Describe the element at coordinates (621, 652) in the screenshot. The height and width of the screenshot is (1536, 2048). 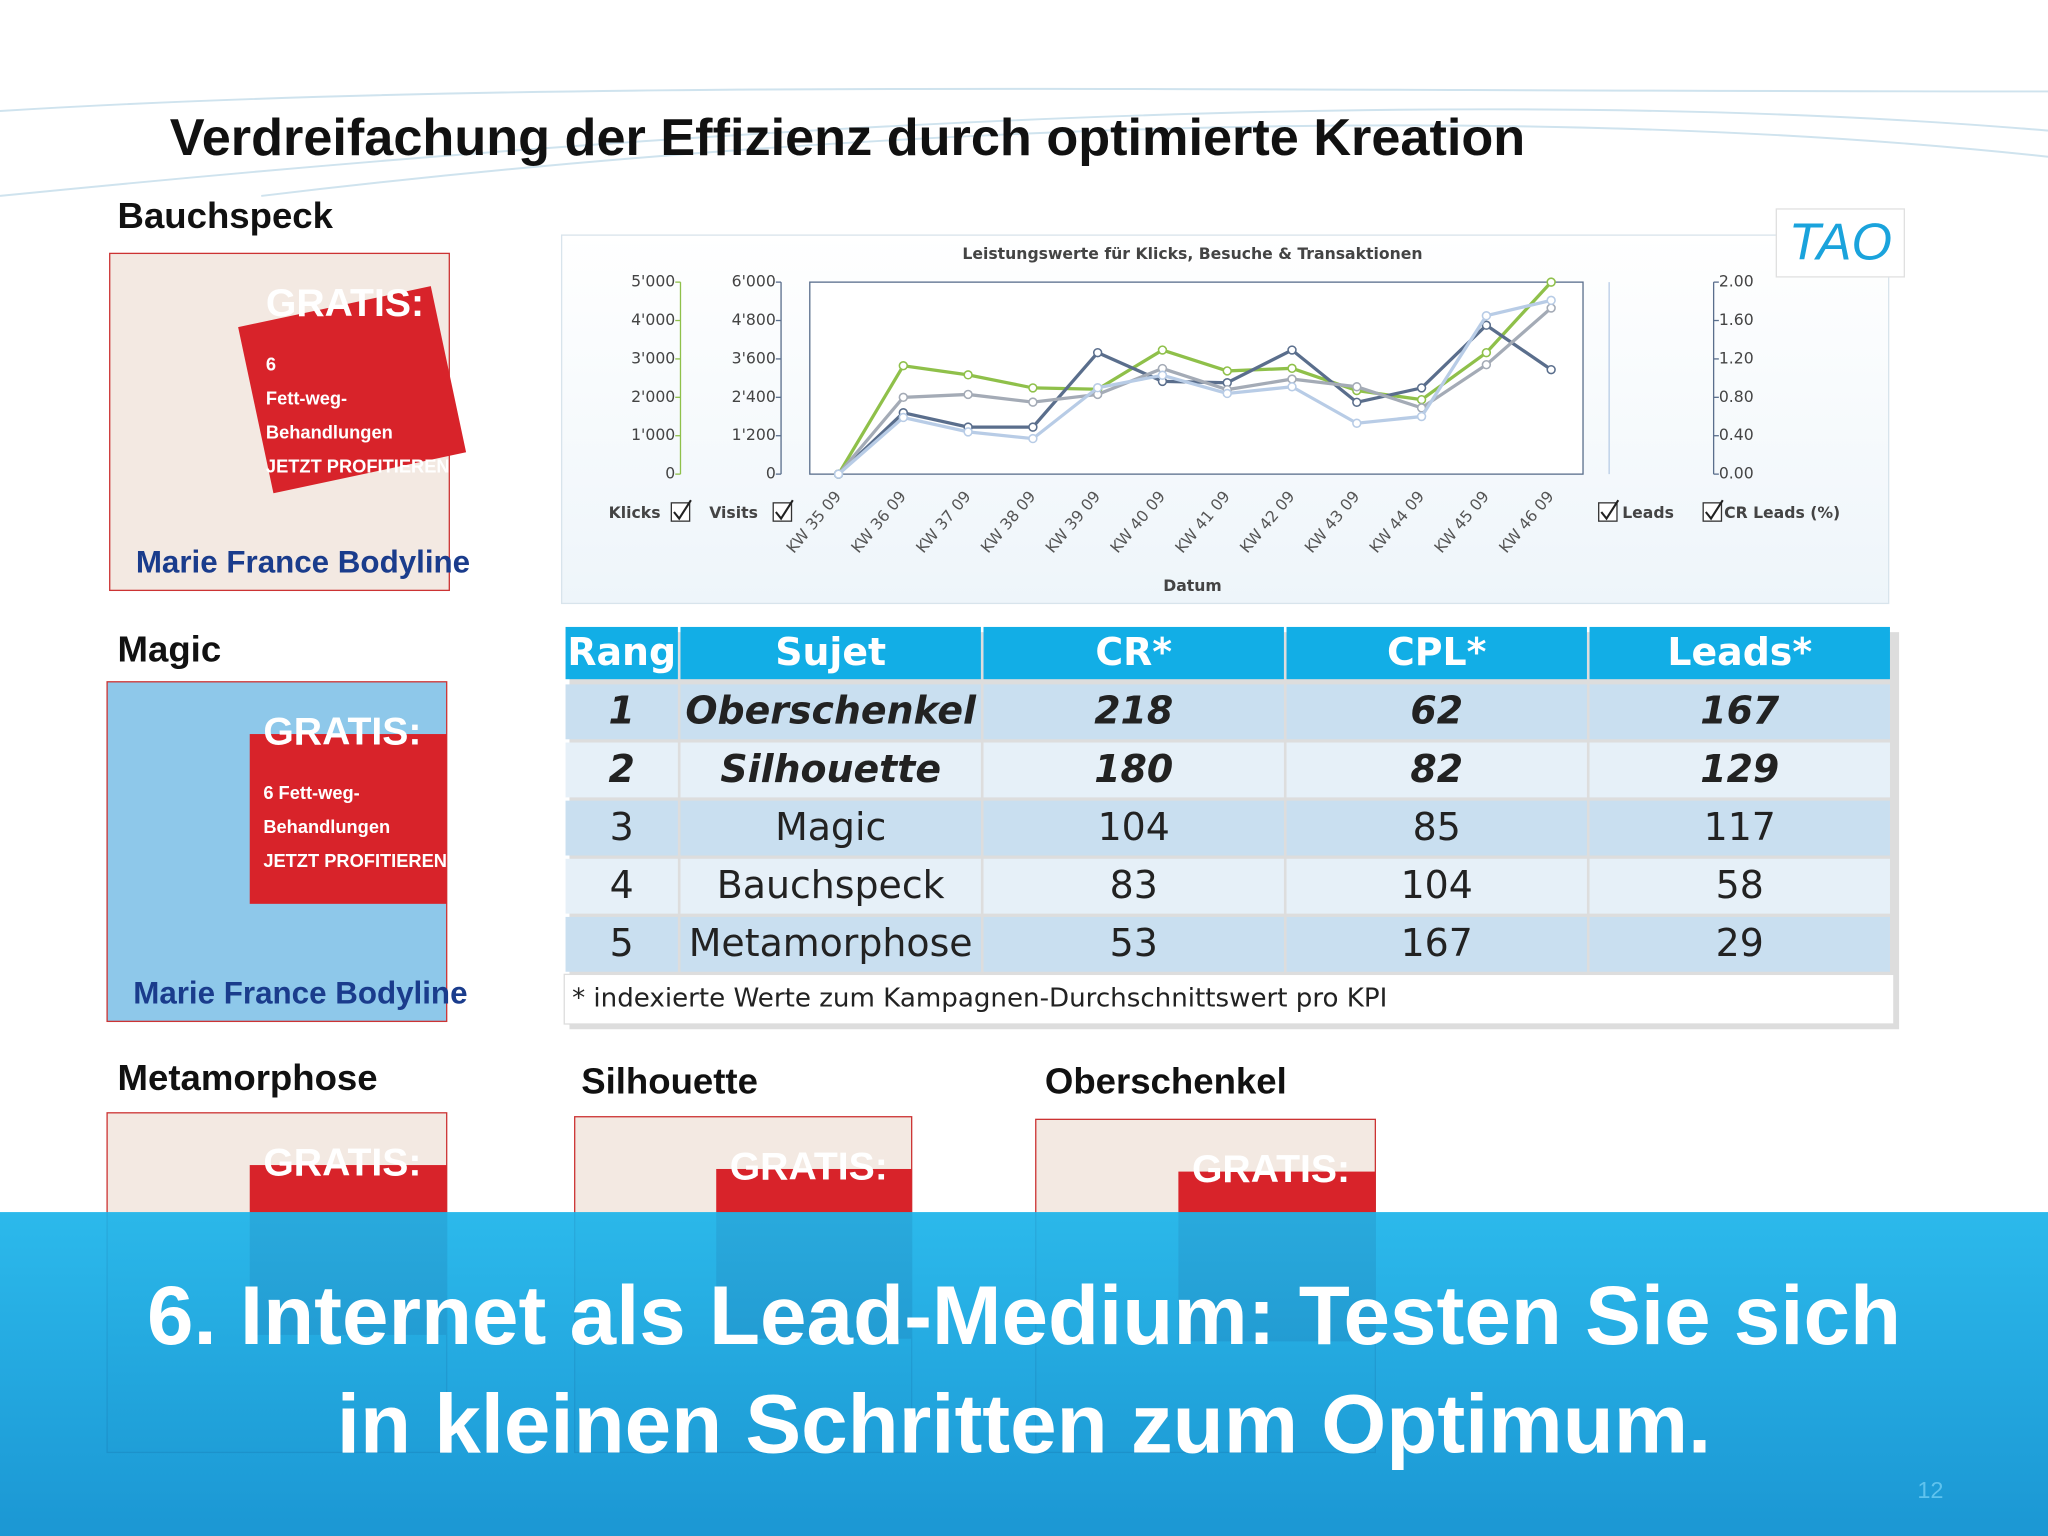
I see `header-text: Rang` at that location.